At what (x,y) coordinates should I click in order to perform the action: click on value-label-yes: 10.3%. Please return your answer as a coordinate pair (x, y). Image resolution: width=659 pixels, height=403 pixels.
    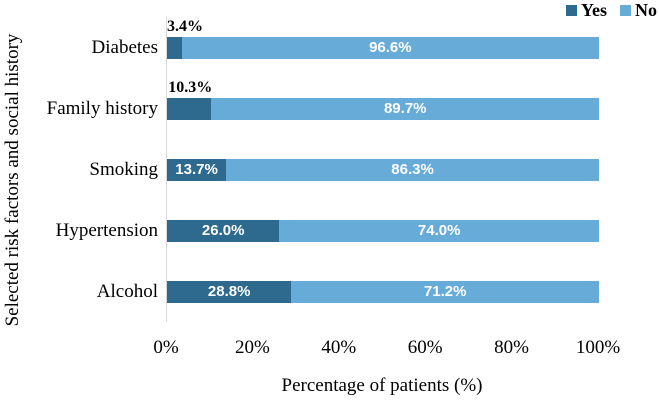
    Looking at the image, I should click on (190, 87).